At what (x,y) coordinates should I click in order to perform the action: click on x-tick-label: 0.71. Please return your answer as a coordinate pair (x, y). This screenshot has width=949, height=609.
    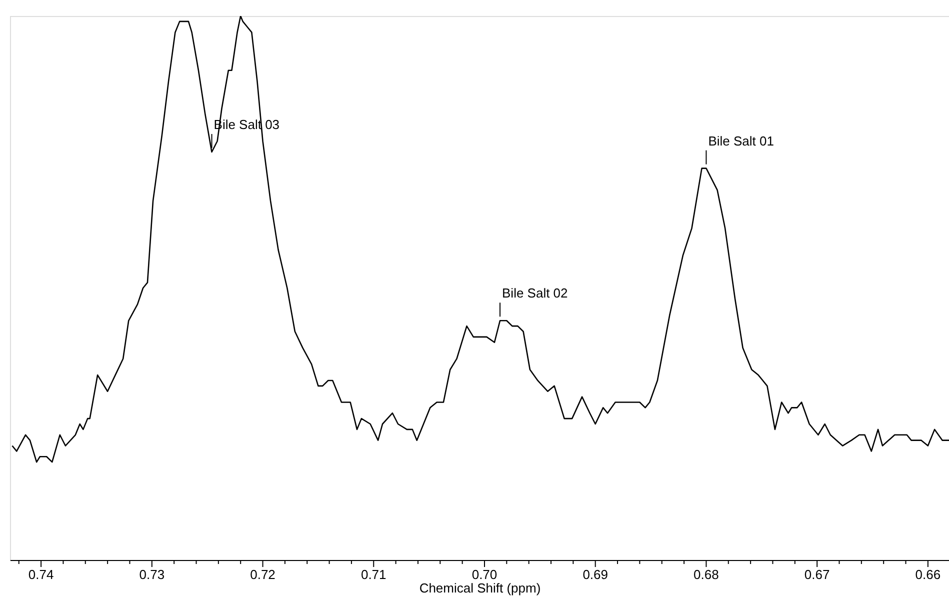
    Looking at the image, I should click on (373, 574).